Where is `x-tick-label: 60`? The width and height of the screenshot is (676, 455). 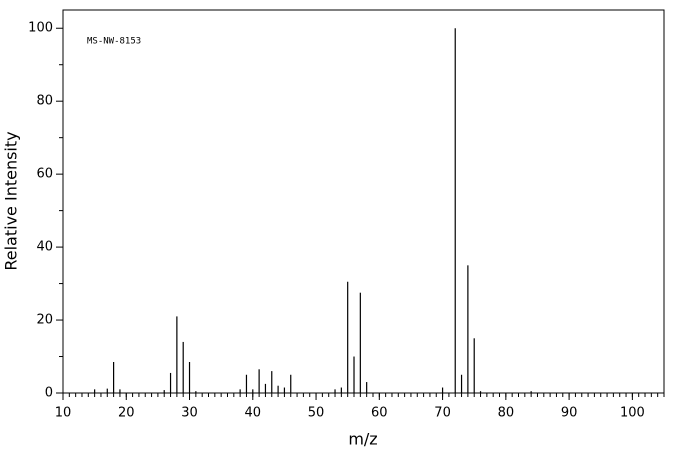
x-tick-label: 60 is located at coordinates (379, 413).